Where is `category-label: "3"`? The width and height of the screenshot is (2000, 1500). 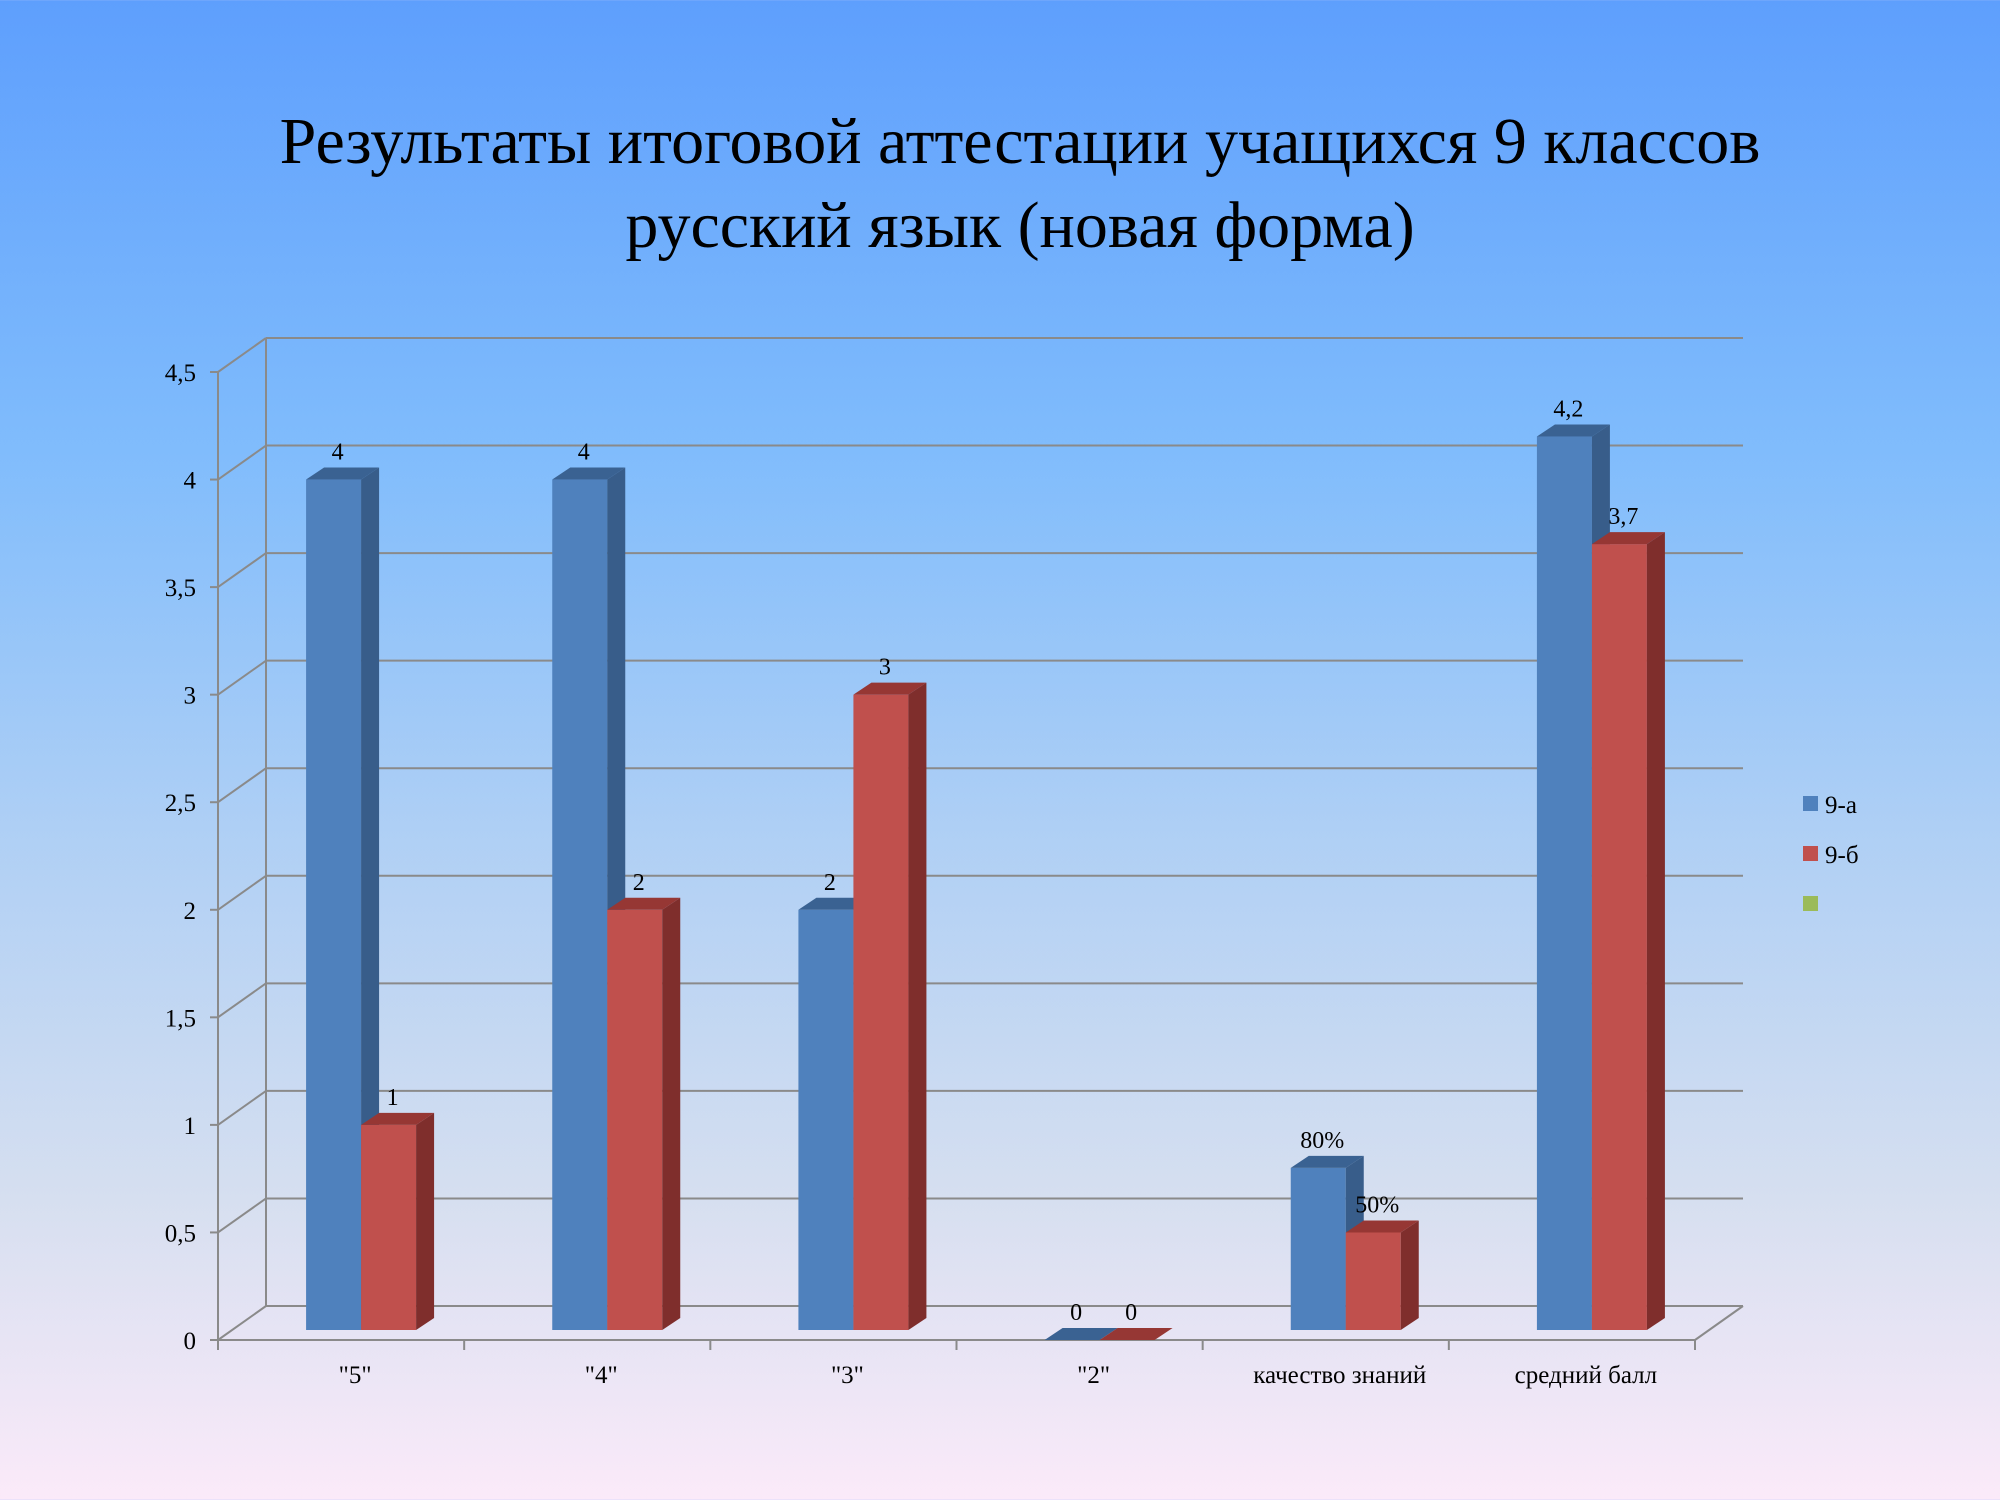 category-label: "3" is located at coordinates (847, 1375).